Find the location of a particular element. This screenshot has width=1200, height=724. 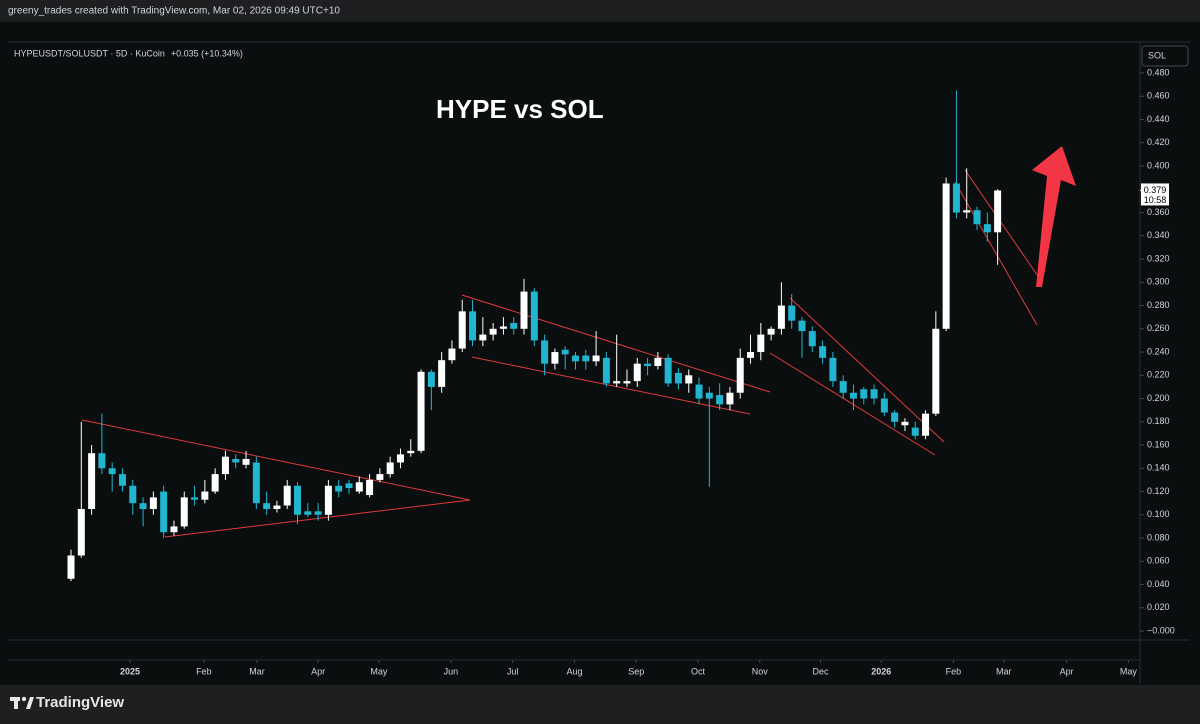

y-tick-label: 0.080 is located at coordinates (1158, 537).